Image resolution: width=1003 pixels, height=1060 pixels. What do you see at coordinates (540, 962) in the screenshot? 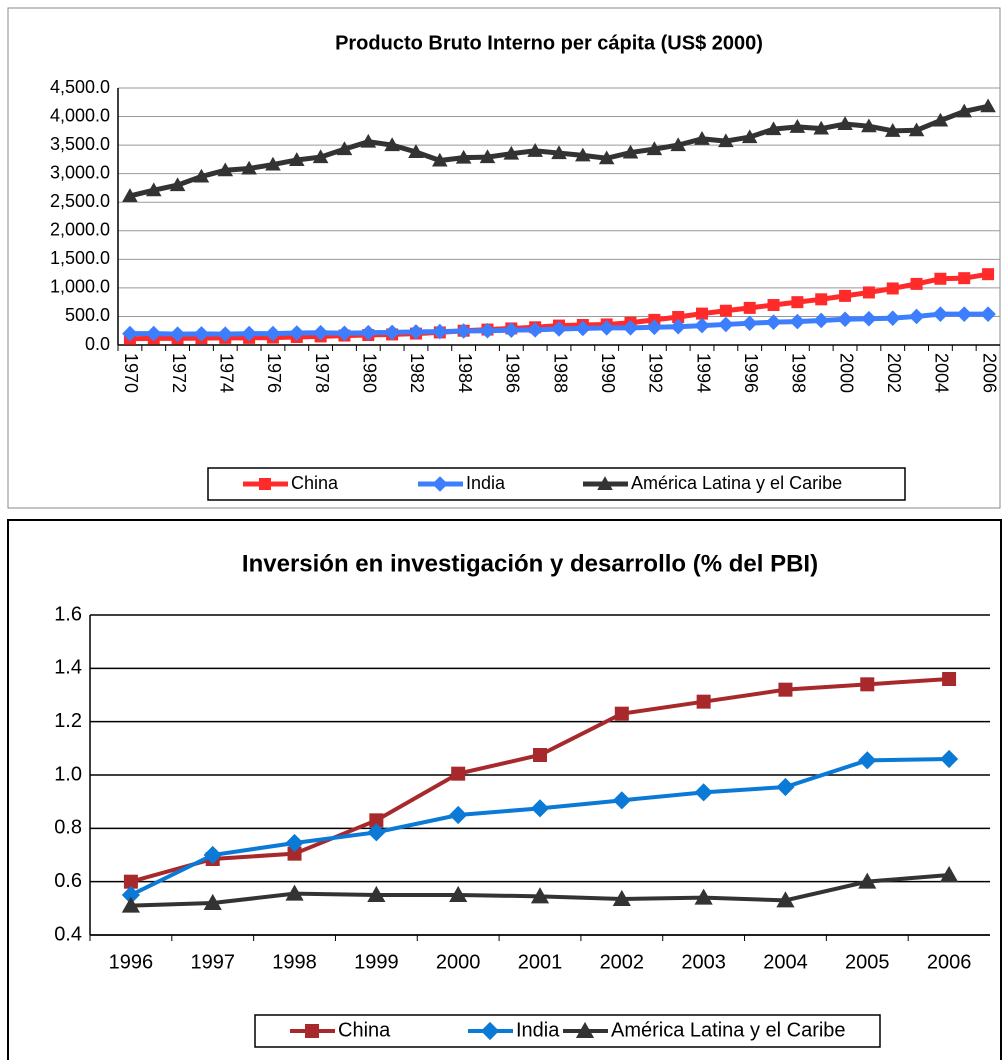
I see `x-tick-label: 2001` at bounding box center [540, 962].